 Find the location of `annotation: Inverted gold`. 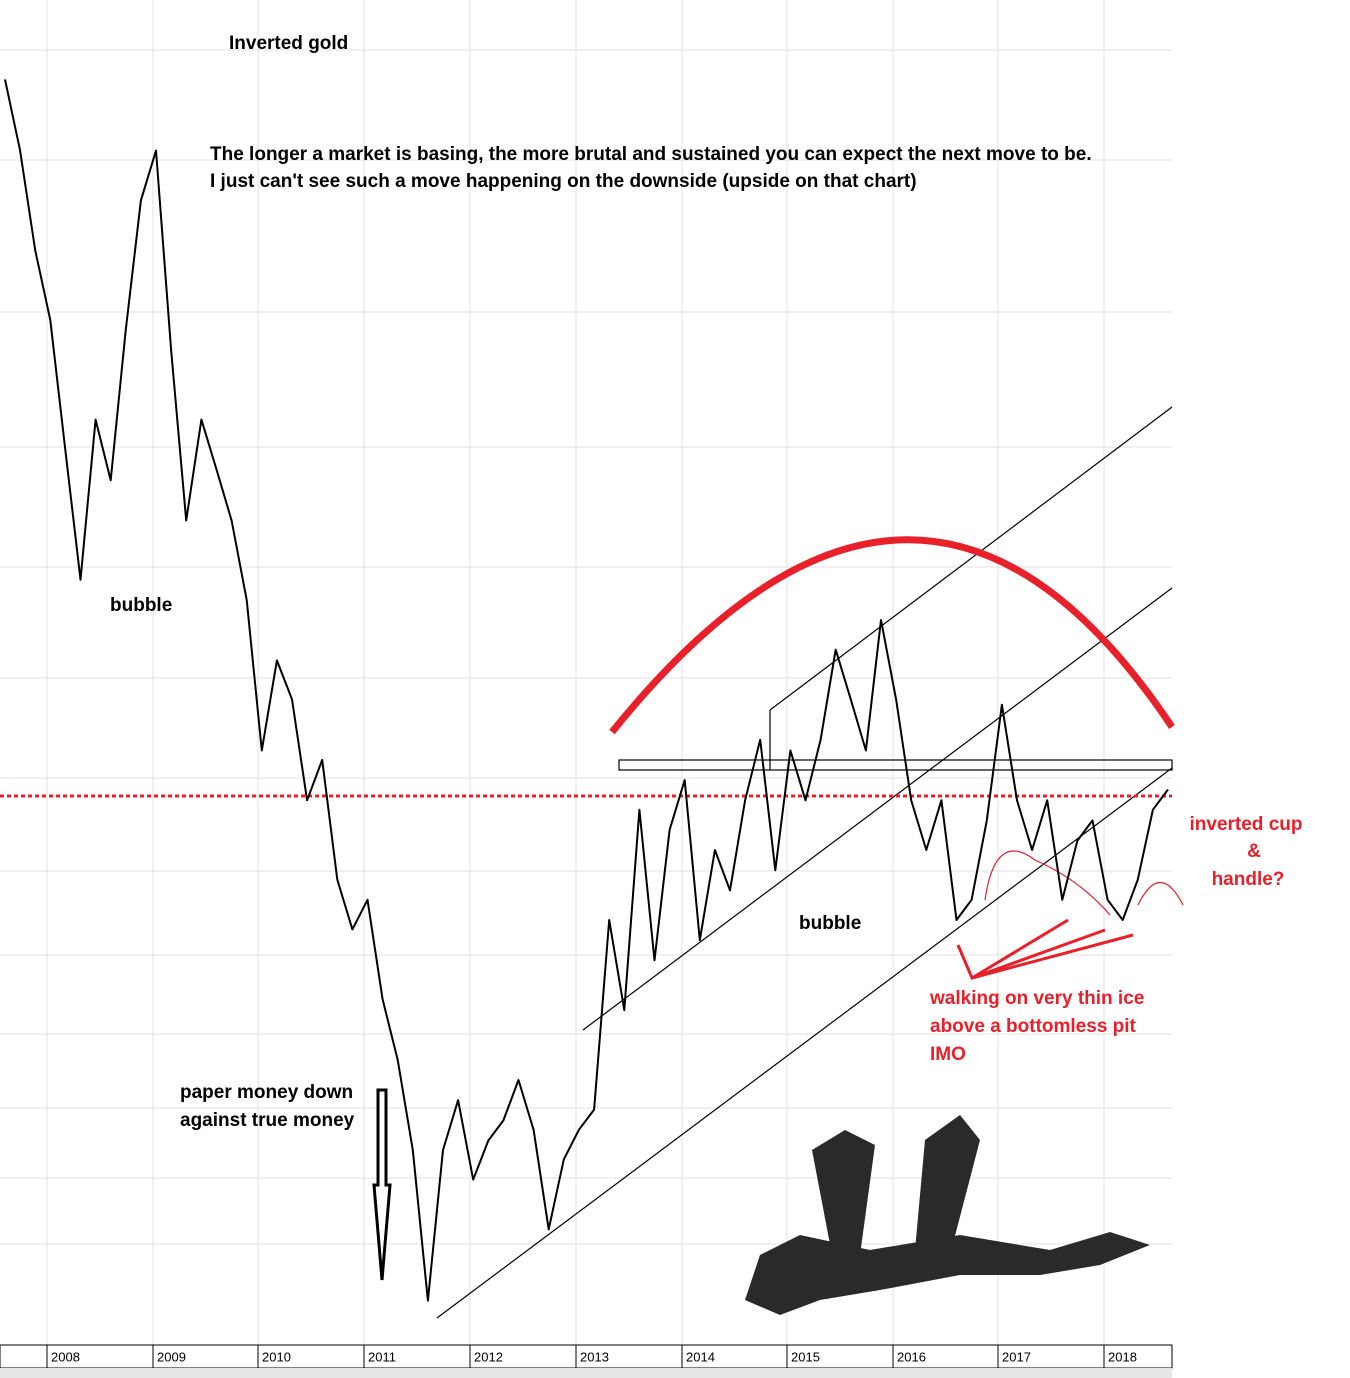

annotation: Inverted gold is located at coordinates (288, 43).